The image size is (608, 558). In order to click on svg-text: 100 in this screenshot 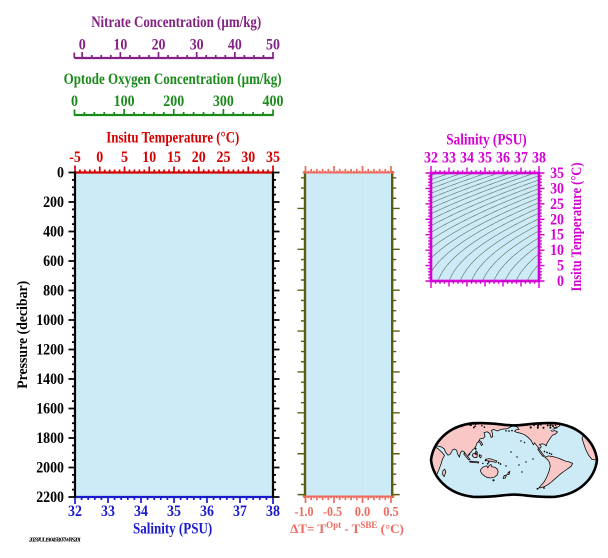, I will do `click(124, 101)`.